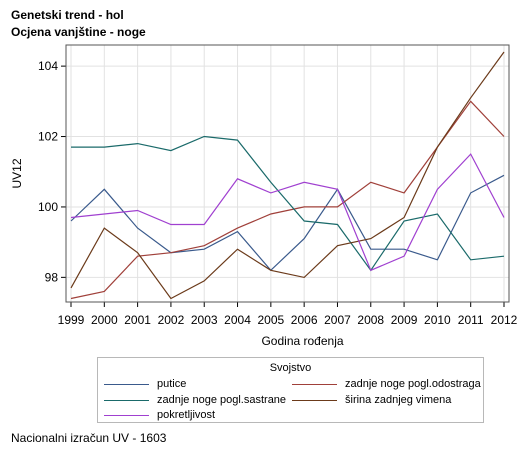  I want to click on x-tick-label: 2007, so click(337, 320).